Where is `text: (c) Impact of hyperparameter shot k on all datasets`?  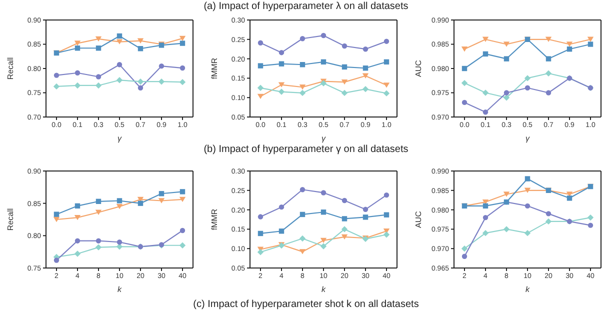 text: (c) Impact of hyperparameter shot k on all datasets is located at coordinates (306, 304).